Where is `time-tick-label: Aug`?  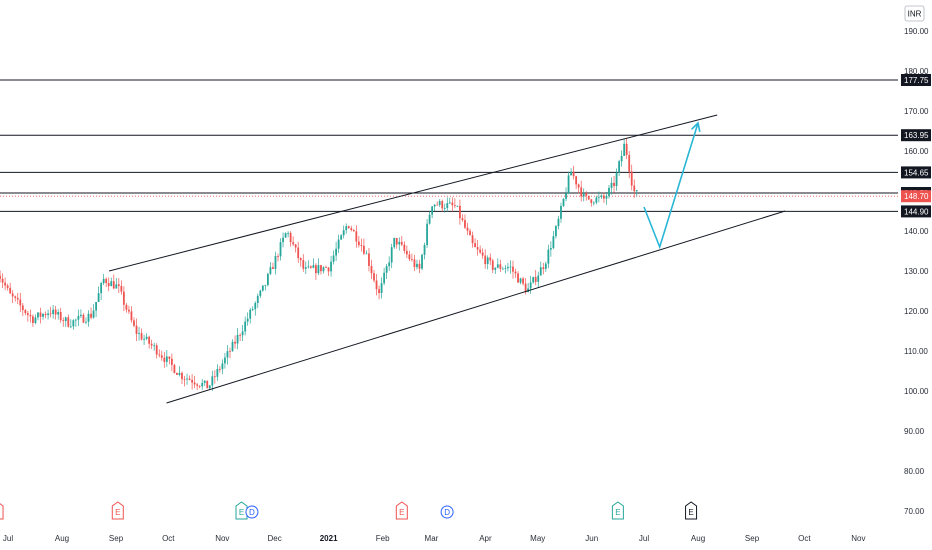
time-tick-label: Aug is located at coordinates (62, 538).